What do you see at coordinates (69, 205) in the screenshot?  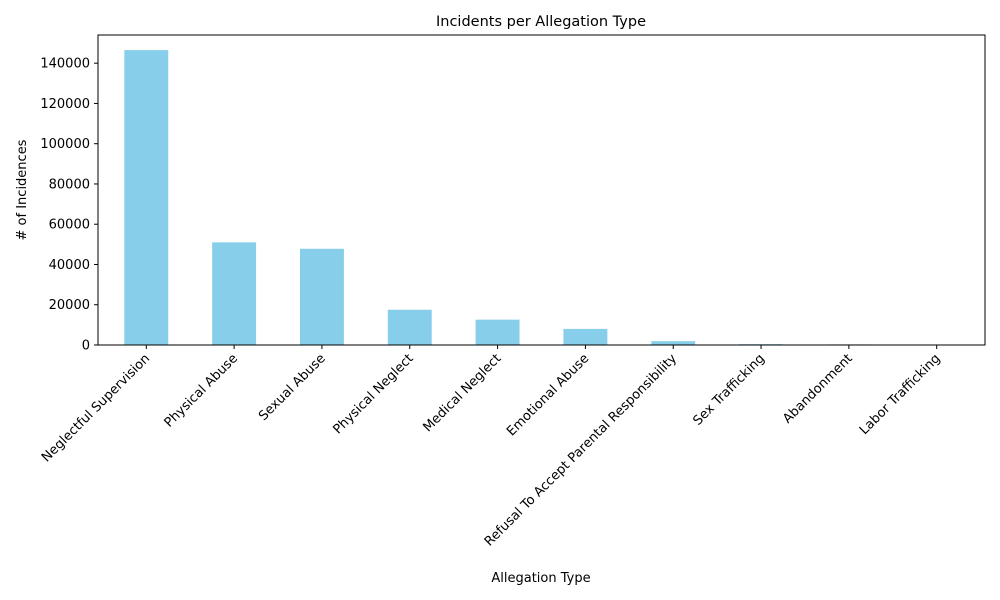 I see `y-axis: 0 20000 40000 60000 80000 100000 120000 140000` at bounding box center [69, 205].